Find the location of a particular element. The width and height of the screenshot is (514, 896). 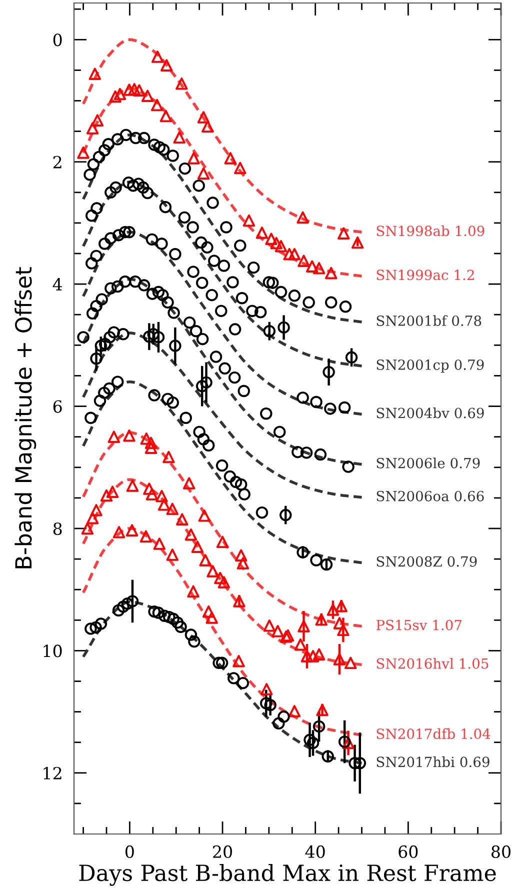

series-label: PS15sv 1.07 is located at coordinates (419, 625).